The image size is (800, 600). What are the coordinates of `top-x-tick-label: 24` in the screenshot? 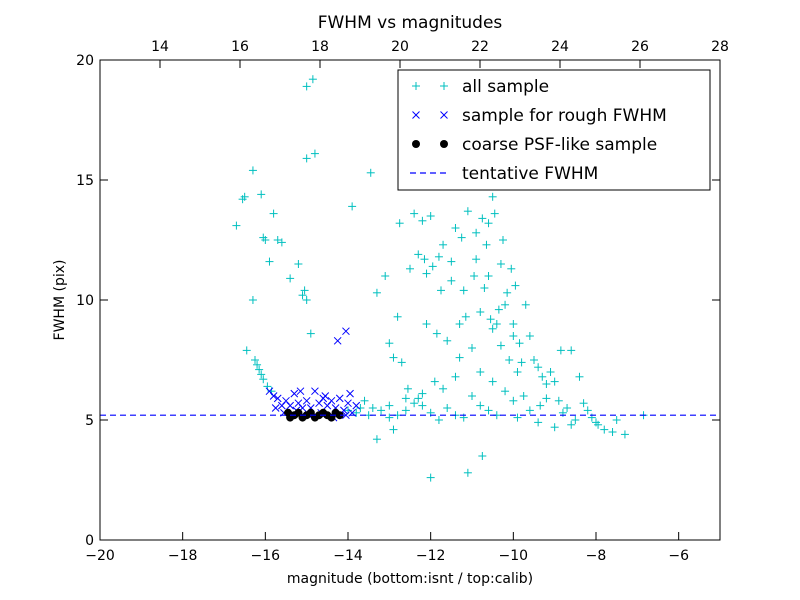 It's located at (560, 47).